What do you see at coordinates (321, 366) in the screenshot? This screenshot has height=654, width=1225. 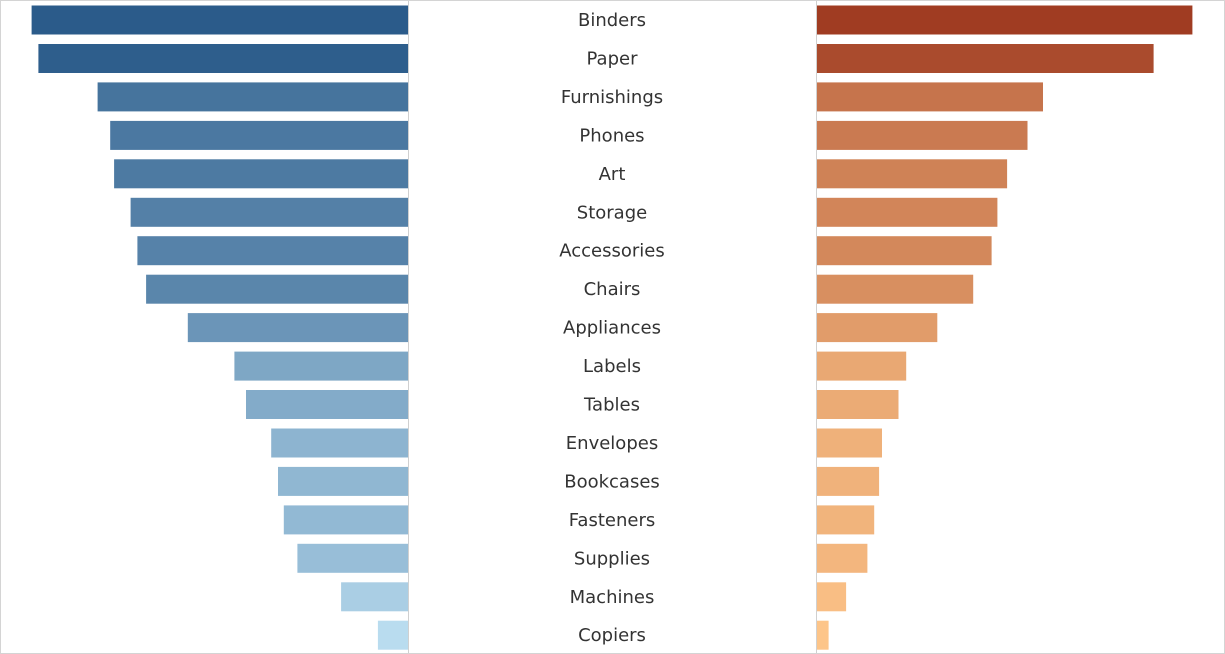 I see `left-bar-labels` at bounding box center [321, 366].